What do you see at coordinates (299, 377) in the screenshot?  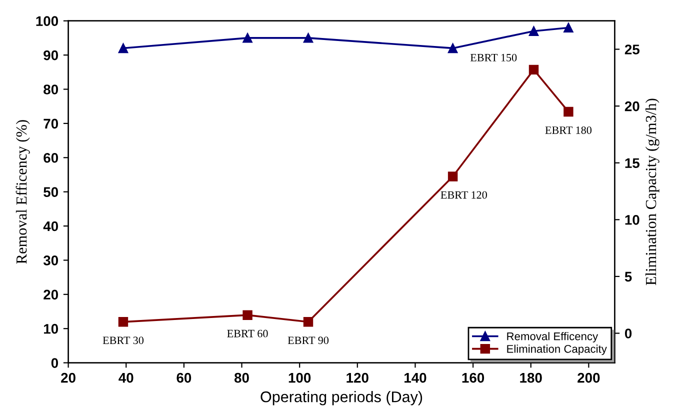 I see `x-tick-label: 100` at bounding box center [299, 377].